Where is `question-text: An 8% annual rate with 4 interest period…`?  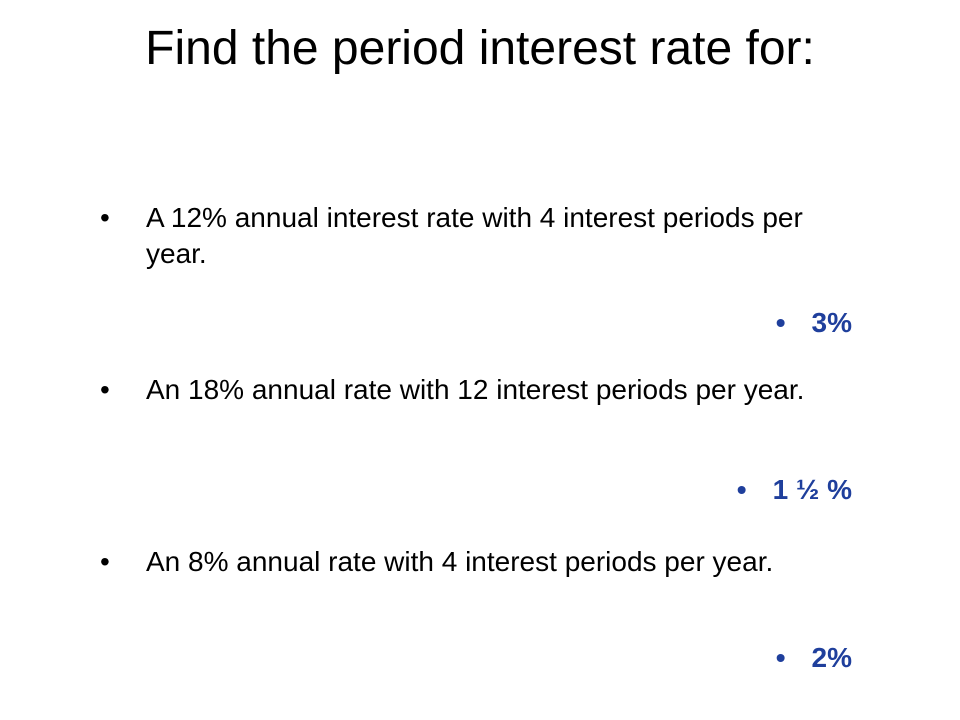 question-text: An 8% annual rate with 4 interest period… is located at coordinates (460, 561).